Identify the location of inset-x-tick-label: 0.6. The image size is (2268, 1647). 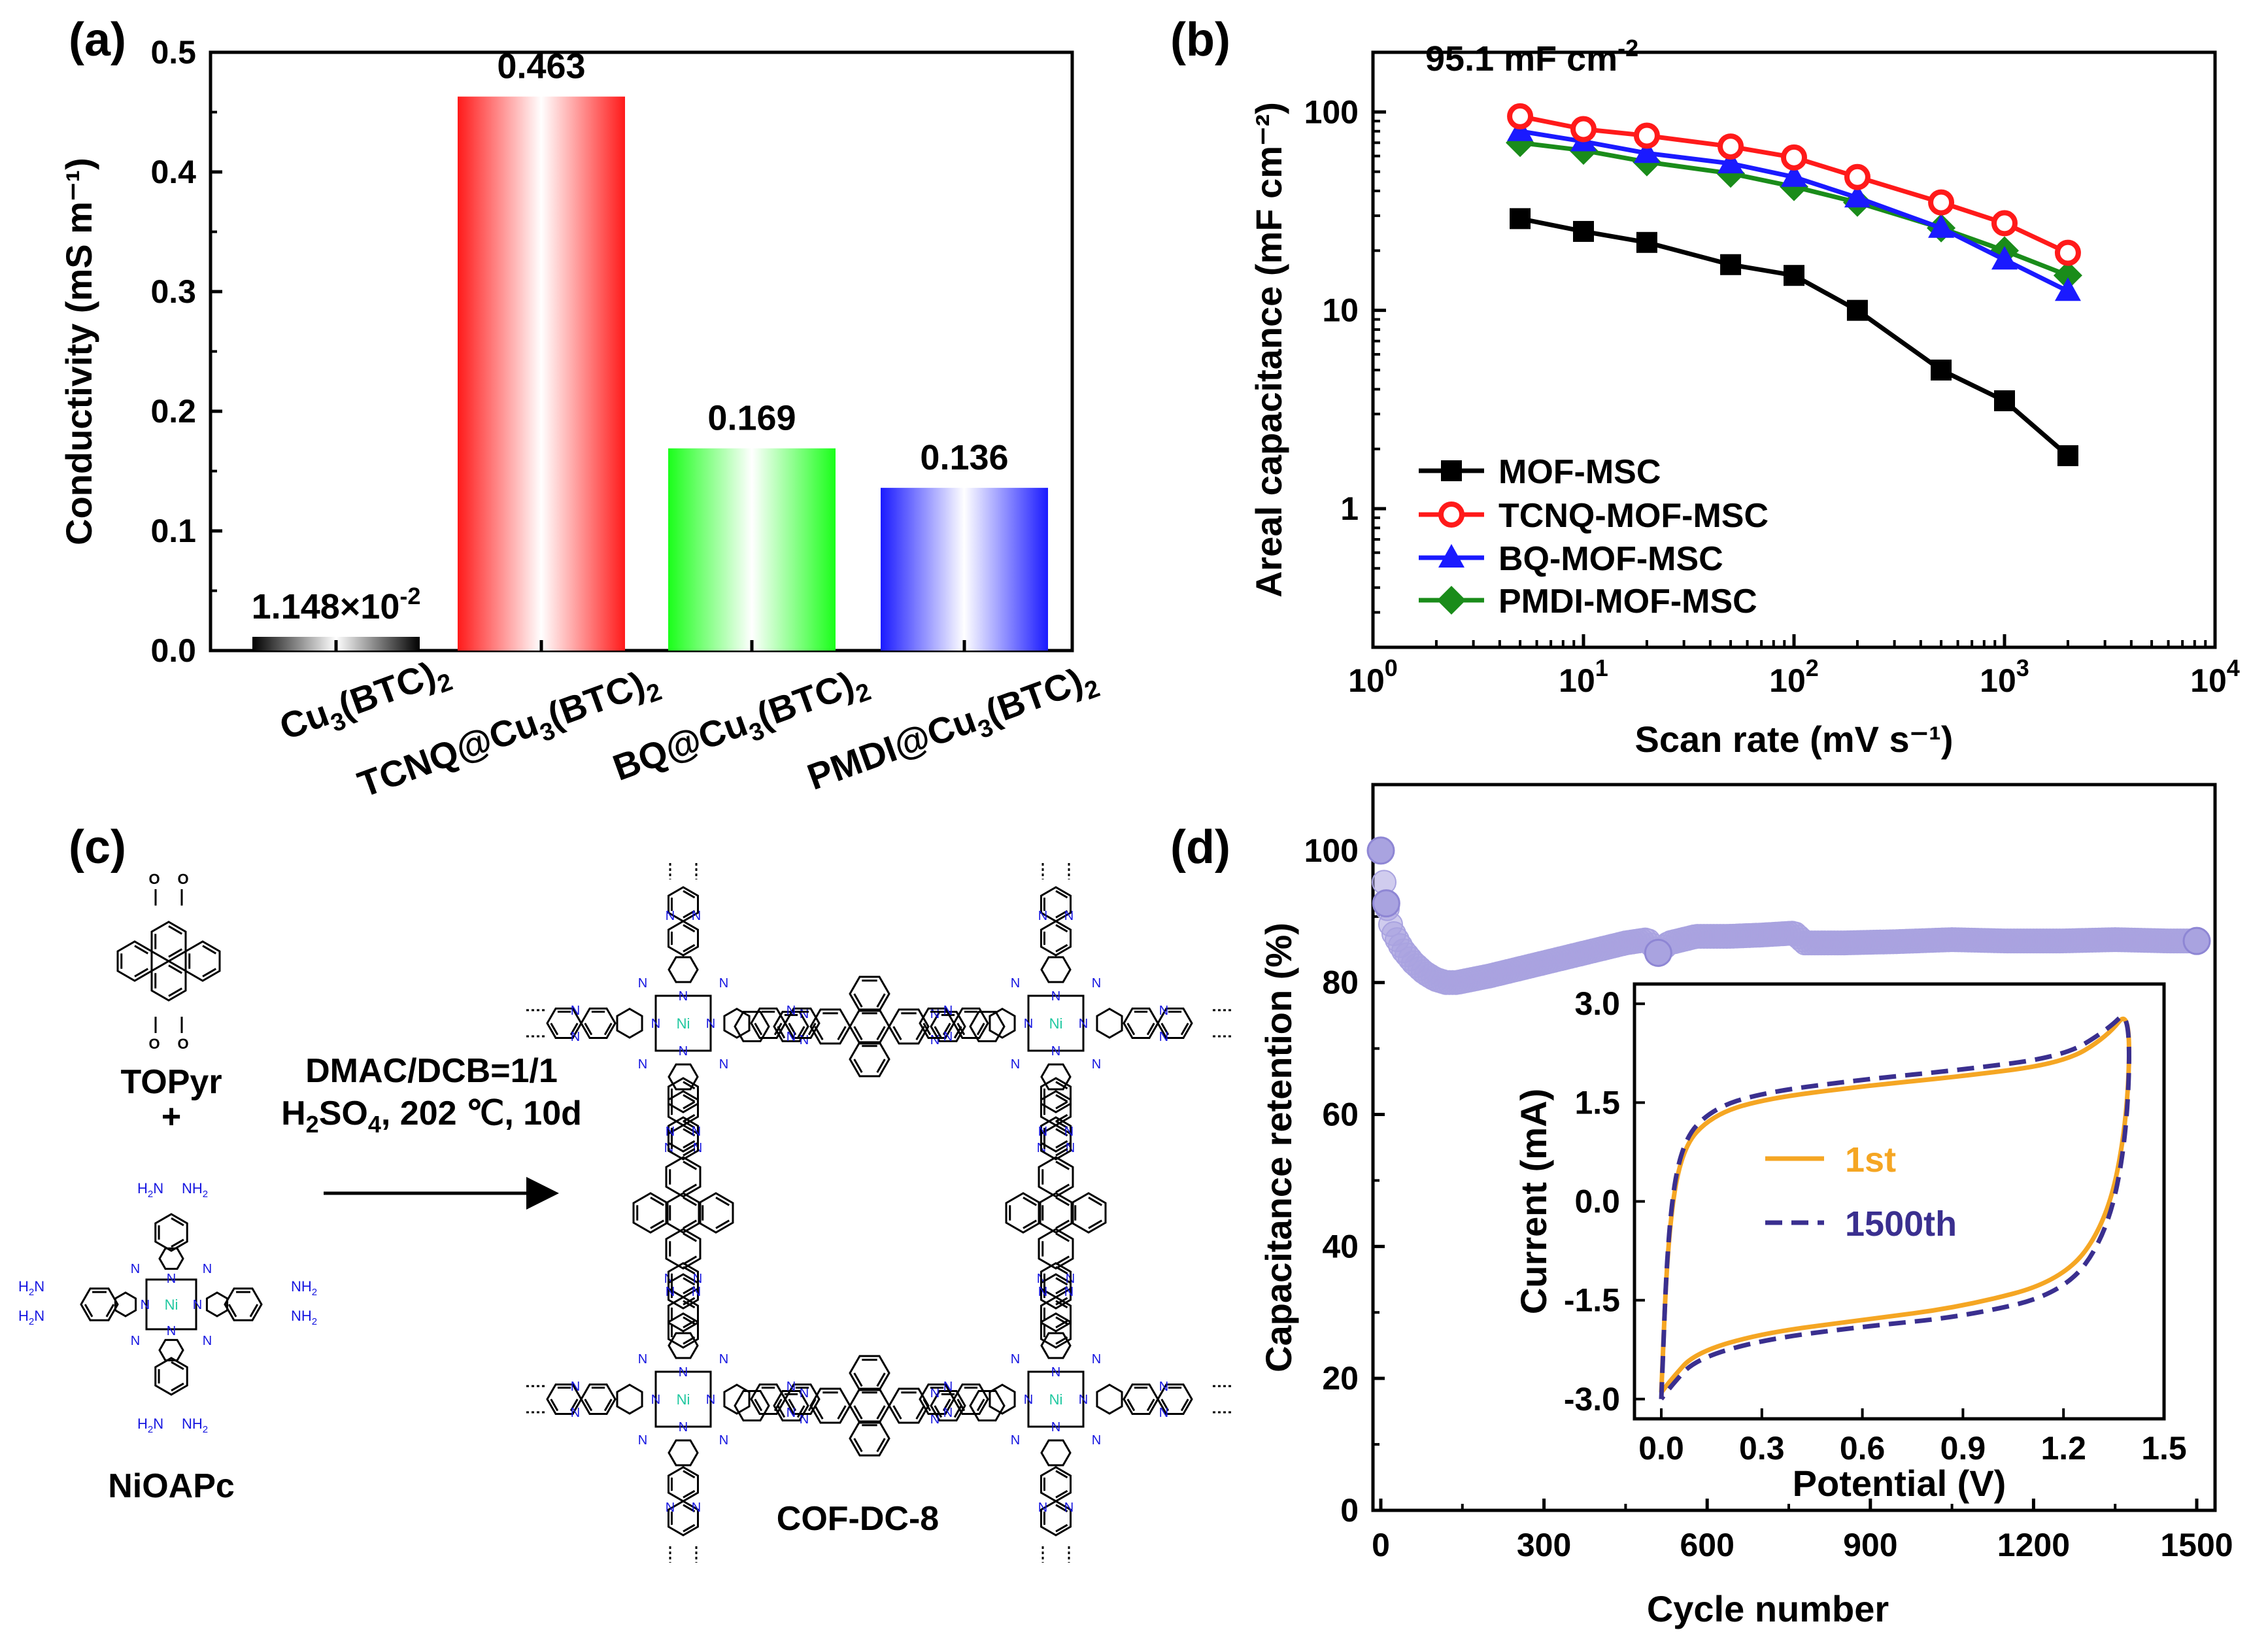
(1863, 1448).